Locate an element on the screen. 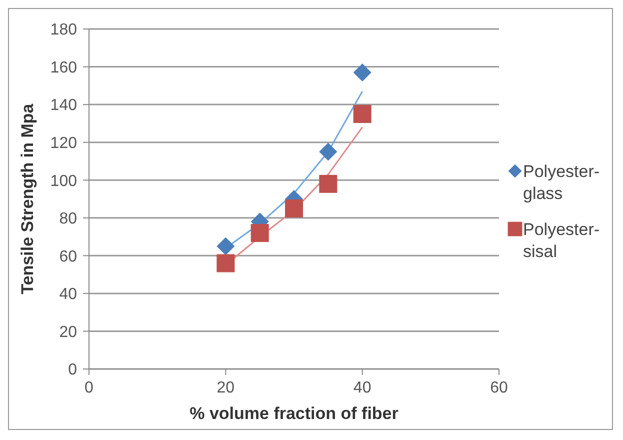 Image resolution: width=623 pixels, height=440 pixels. y-tick-label: 0 is located at coordinates (73, 370).